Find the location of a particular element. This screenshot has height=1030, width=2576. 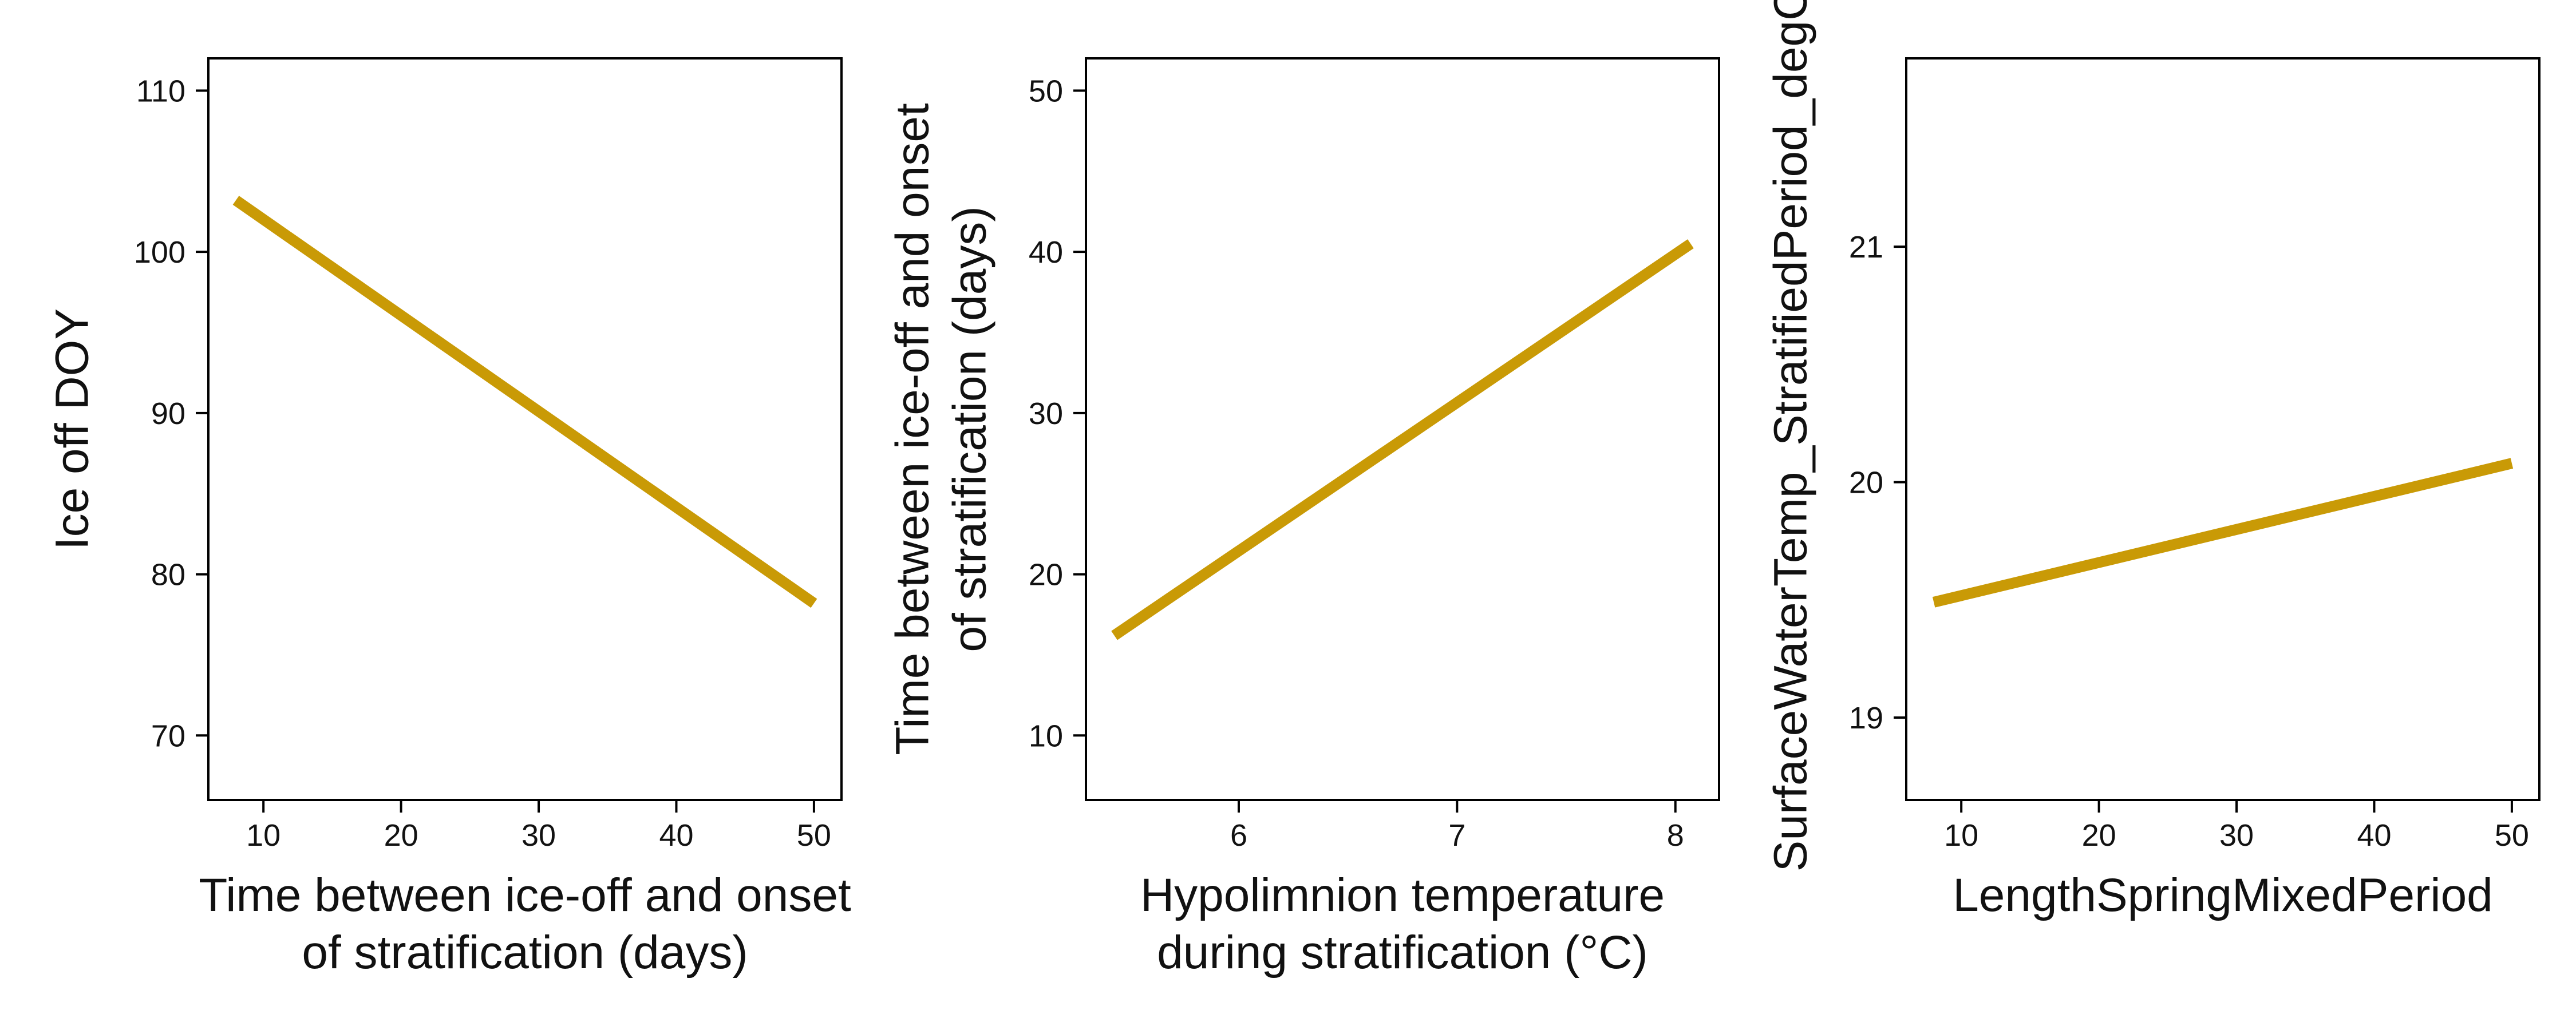

y-axis-title: Ice off DOY is located at coordinates (72, 429).